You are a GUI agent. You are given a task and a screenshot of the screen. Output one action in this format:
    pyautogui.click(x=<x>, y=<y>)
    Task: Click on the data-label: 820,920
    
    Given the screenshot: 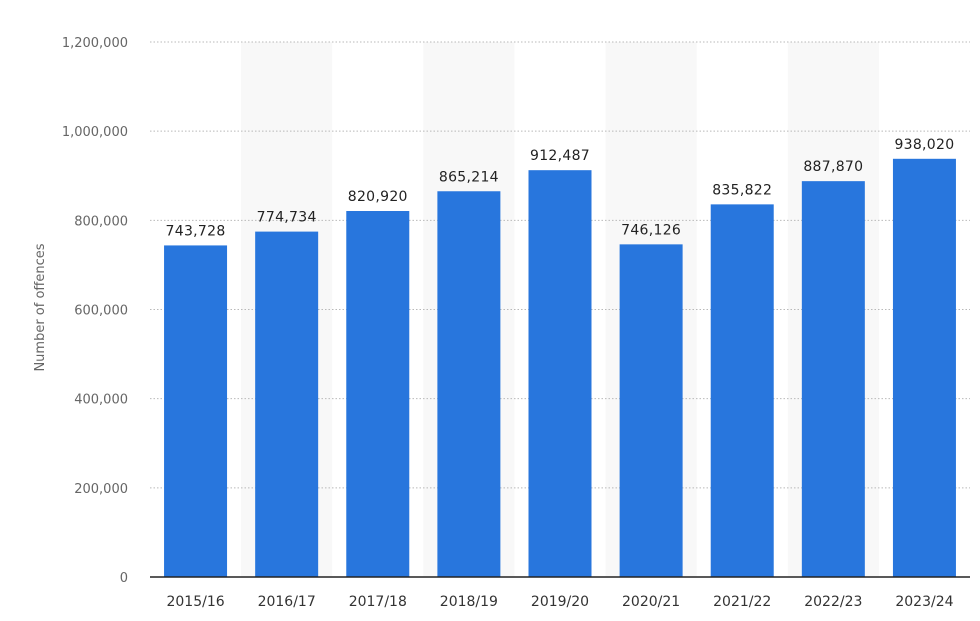 What is the action you would take?
    pyautogui.click(x=378, y=197)
    